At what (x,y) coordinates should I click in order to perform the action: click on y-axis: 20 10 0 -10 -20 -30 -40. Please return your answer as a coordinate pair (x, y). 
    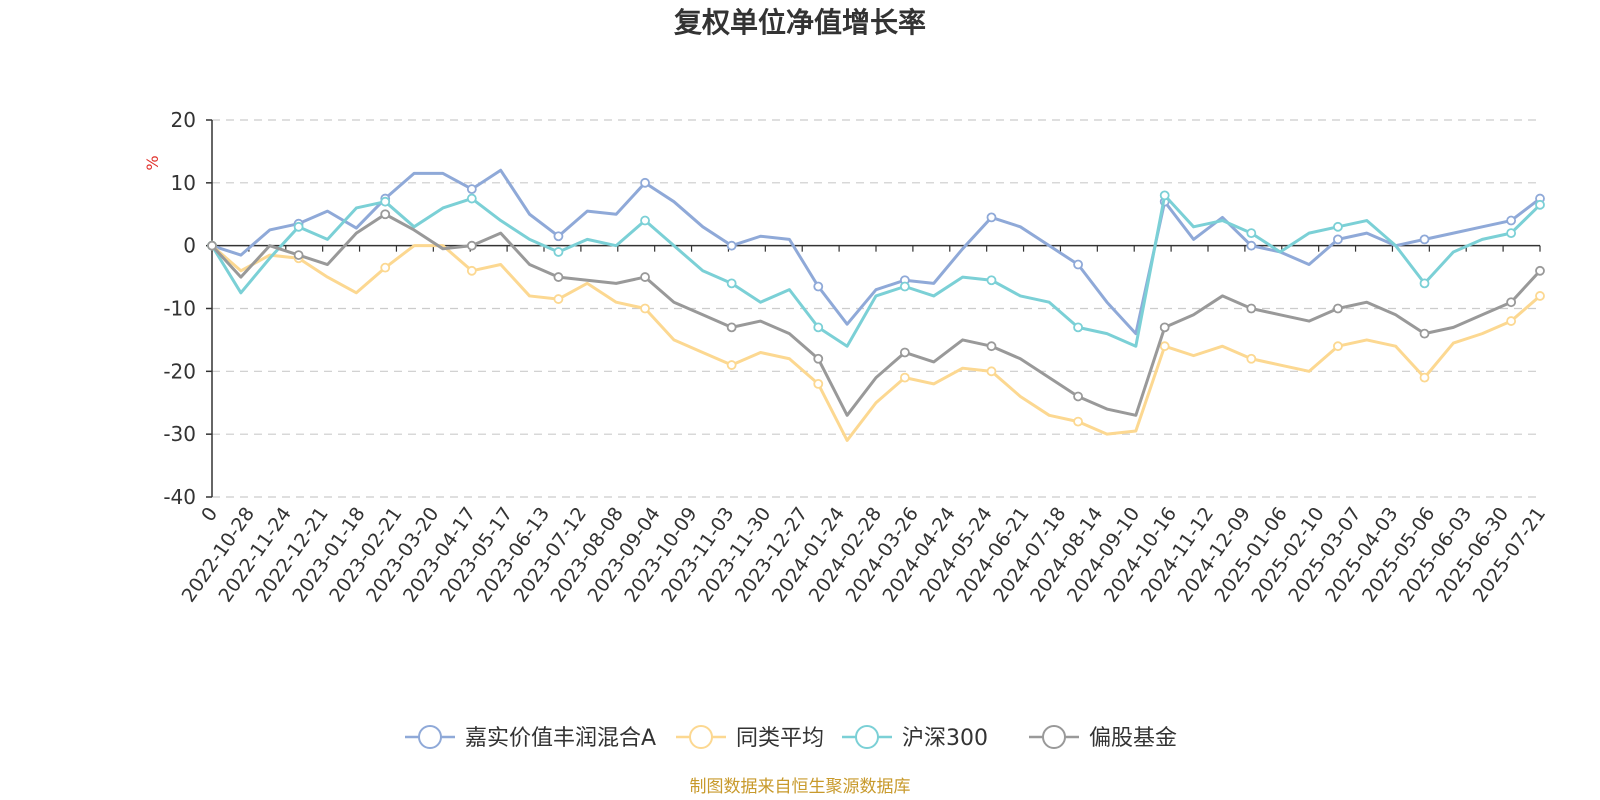
    Looking at the image, I should click on (188, 308).